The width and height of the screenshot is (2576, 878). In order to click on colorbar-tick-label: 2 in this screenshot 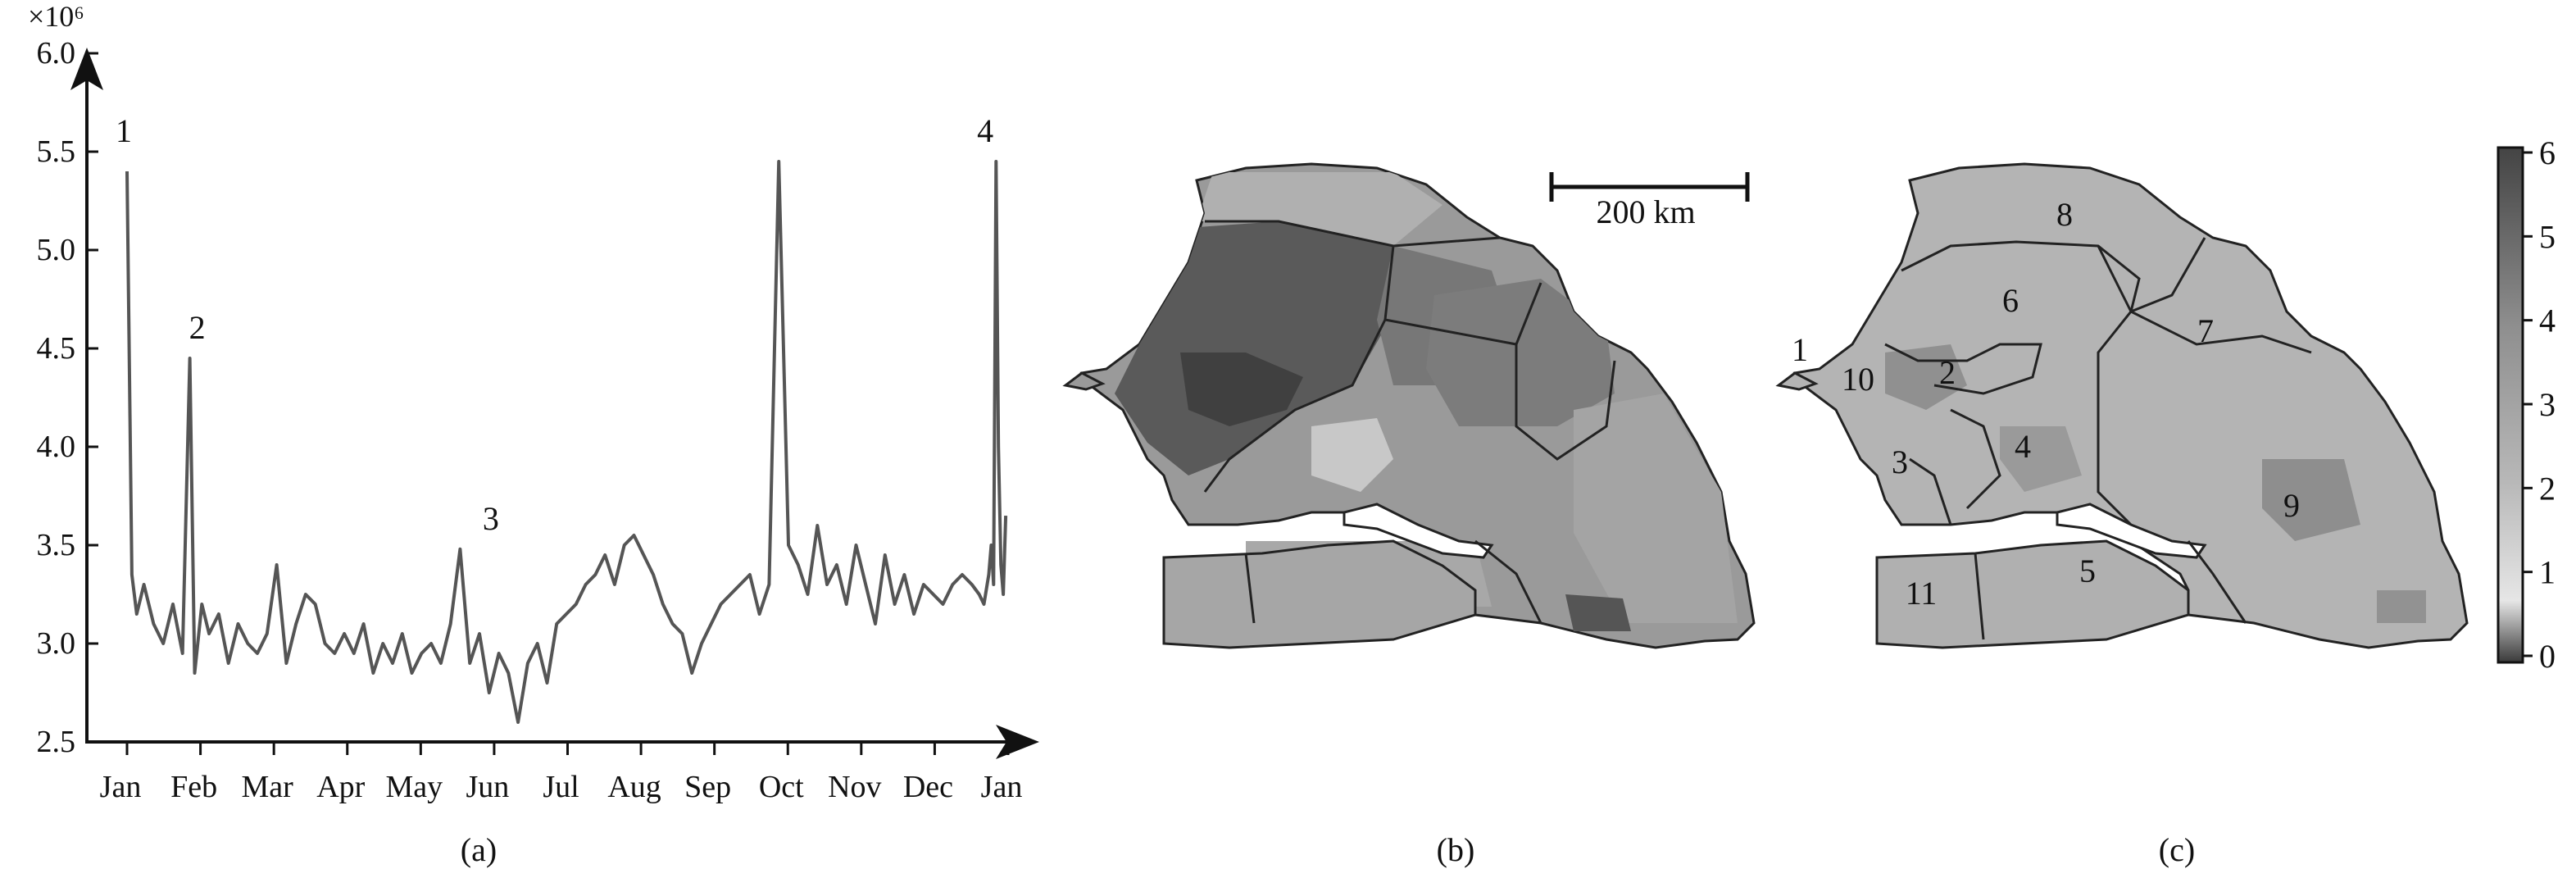, I will do `click(2547, 488)`.